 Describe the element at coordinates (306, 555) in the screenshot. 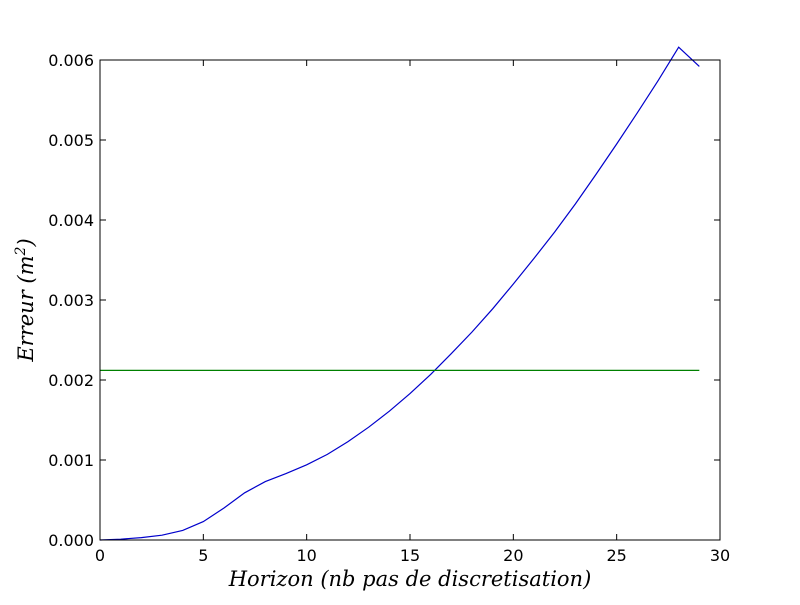

I see `x-tick-label: 10` at that location.